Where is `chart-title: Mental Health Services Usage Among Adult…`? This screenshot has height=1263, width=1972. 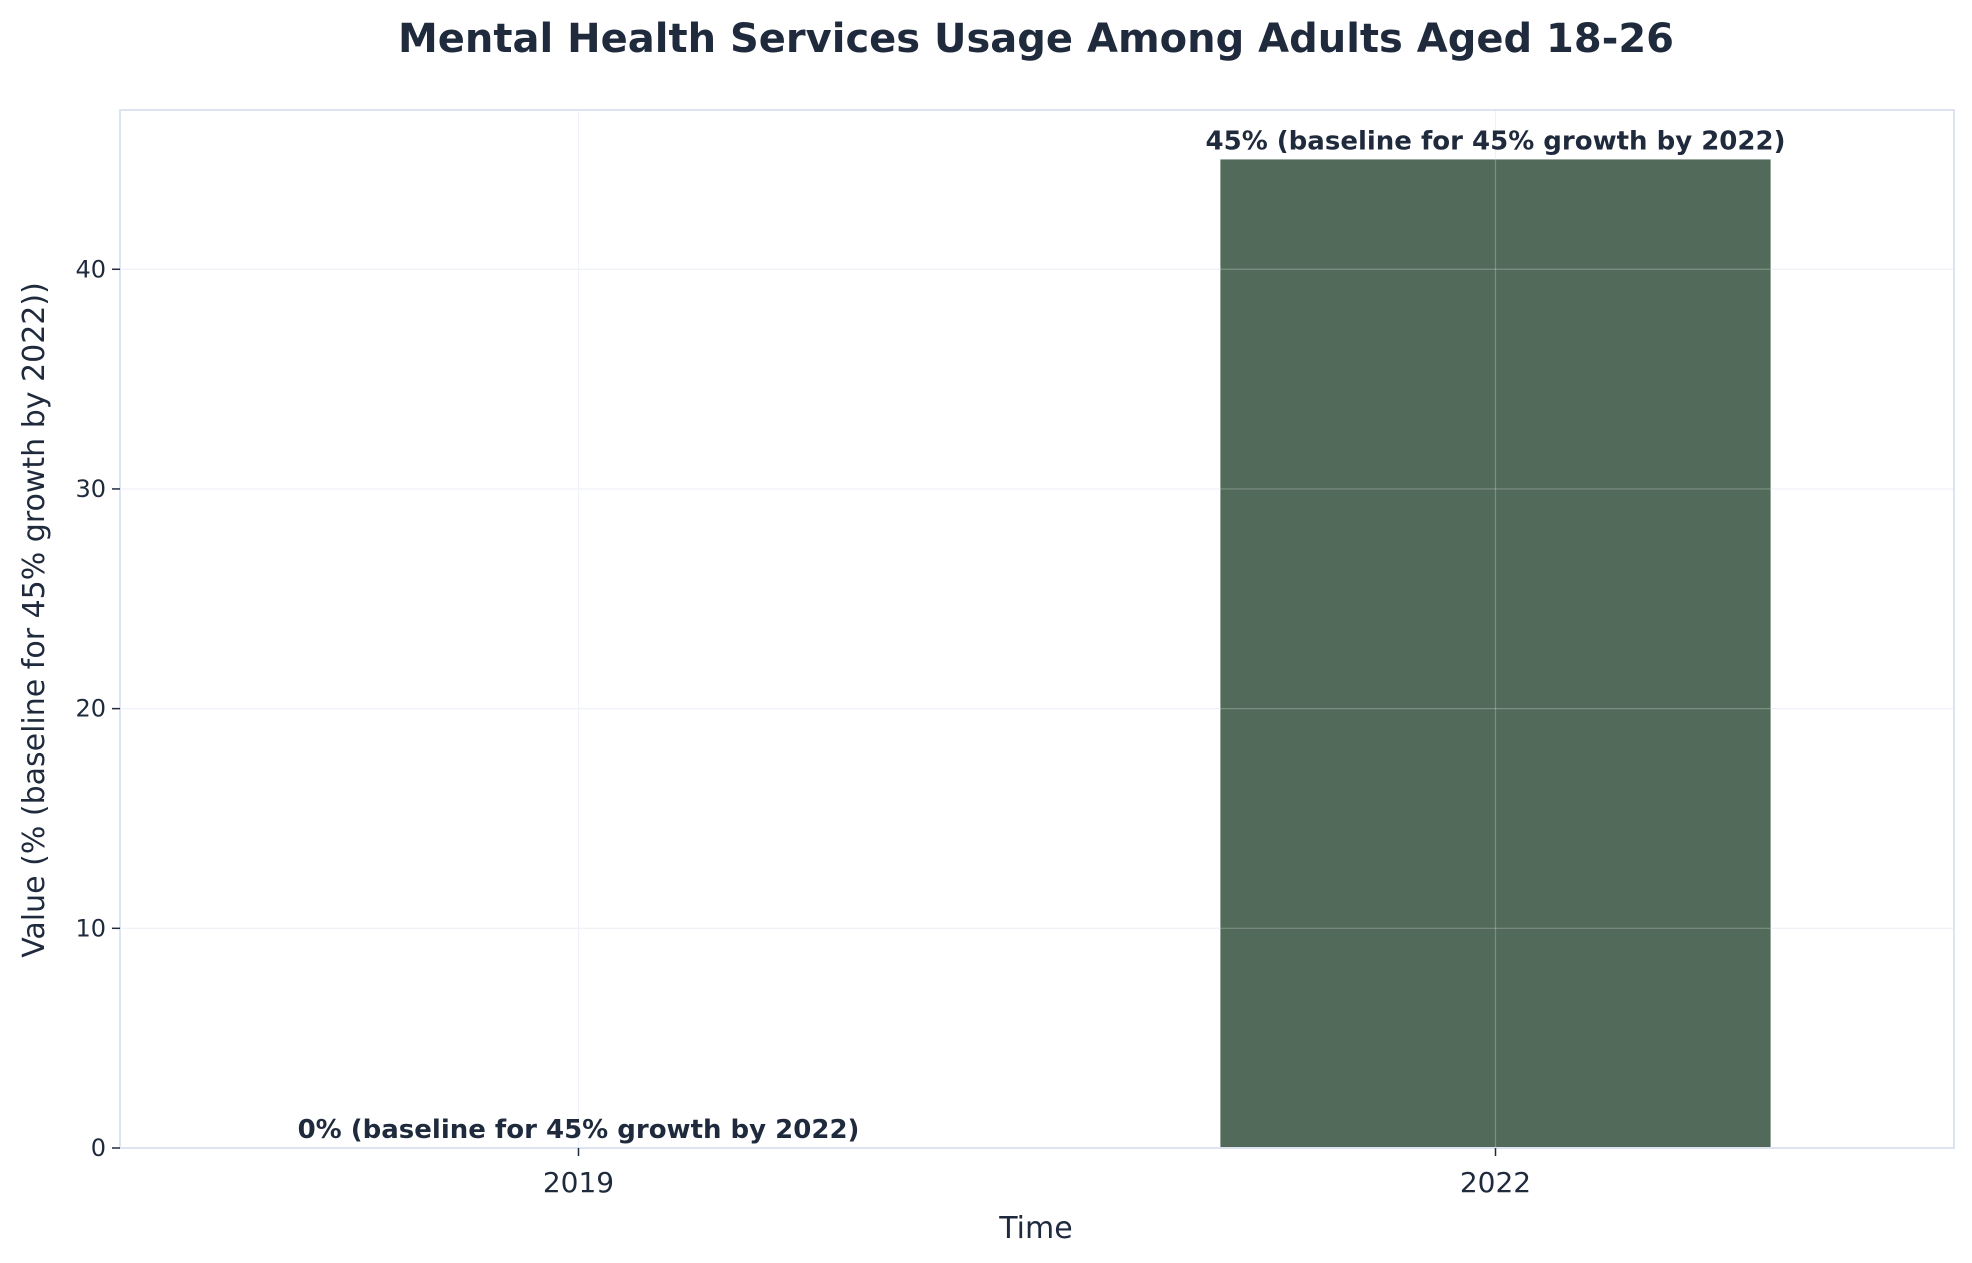 chart-title: Mental Health Services Usage Among Adult… is located at coordinates (1036, 39).